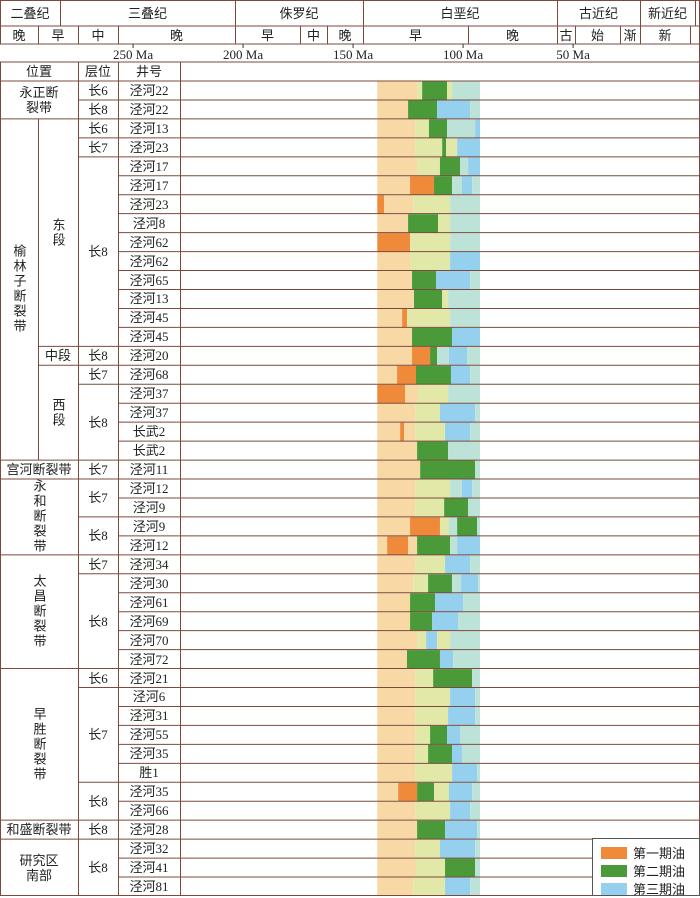 The height and width of the screenshot is (898, 700). Describe the element at coordinates (149, 659) in the screenshot. I see `well-name: 泾河72` at that location.